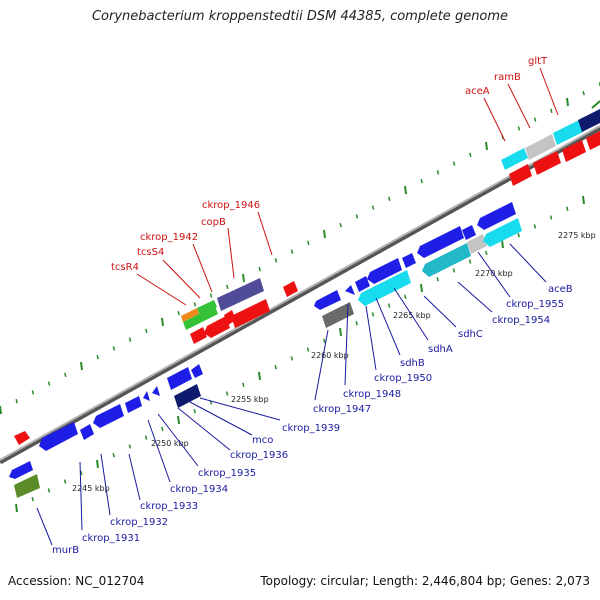  Describe the element at coordinates (262, 440) in the screenshot. I see `gene-label-mco: mco` at that location.